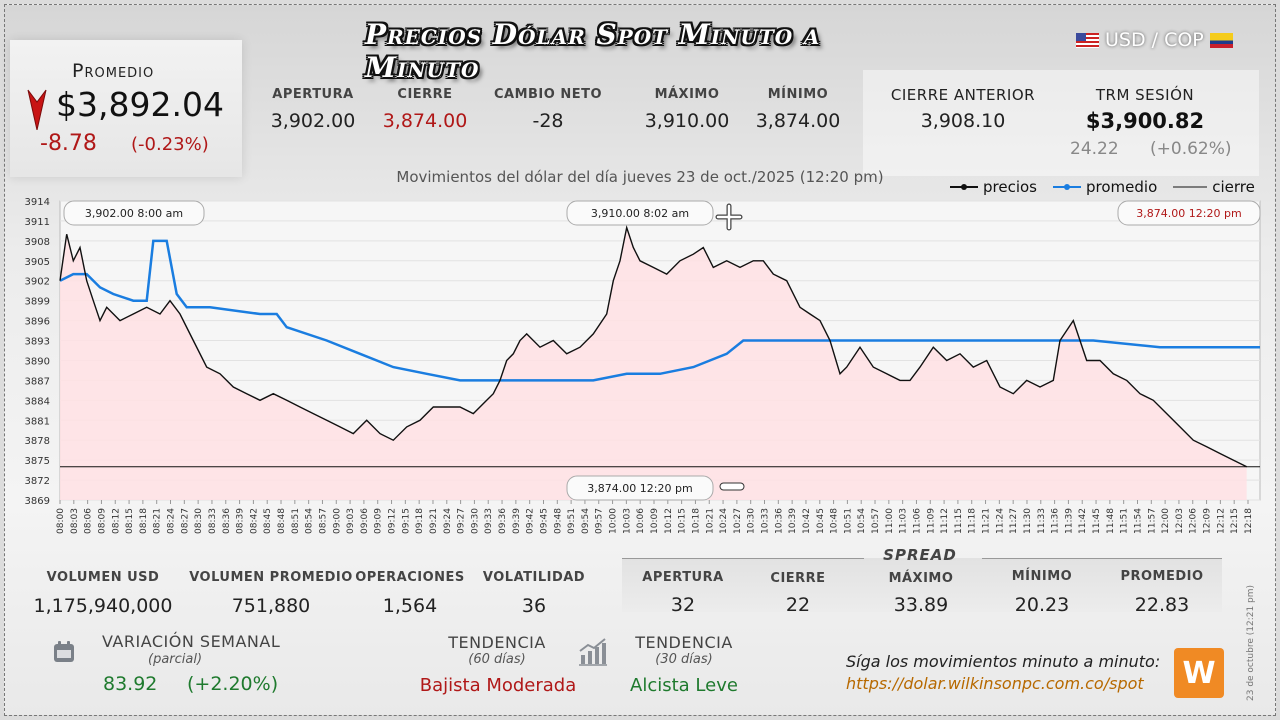  I want to click on spread-label: APERTURA, so click(683, 577).